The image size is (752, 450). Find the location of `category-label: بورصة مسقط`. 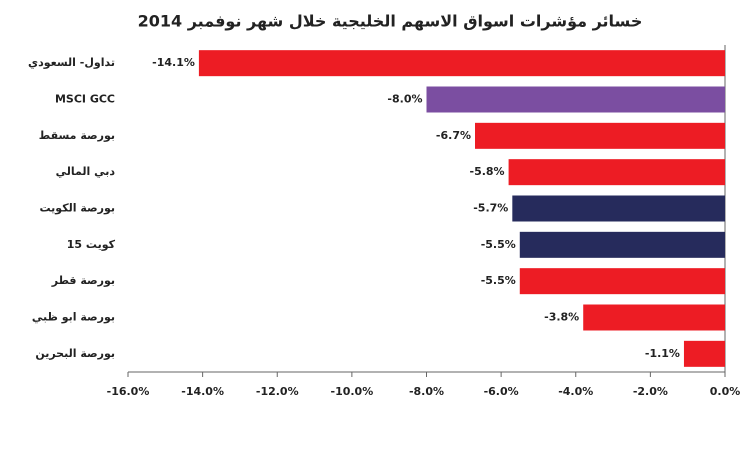

category-label: بورصة مسقط is located at coordinates (77, 135).